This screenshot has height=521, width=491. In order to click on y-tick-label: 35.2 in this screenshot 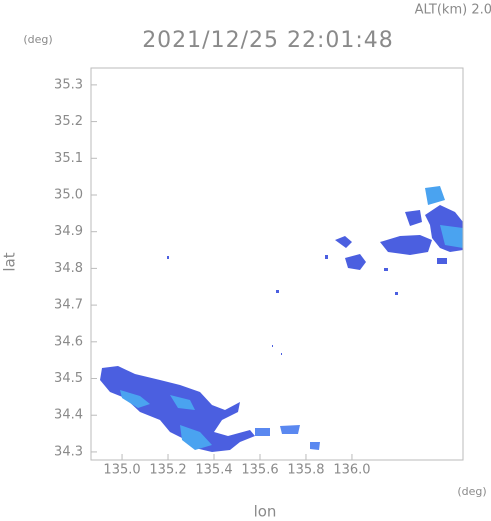, I will do `click(68, 121)`.